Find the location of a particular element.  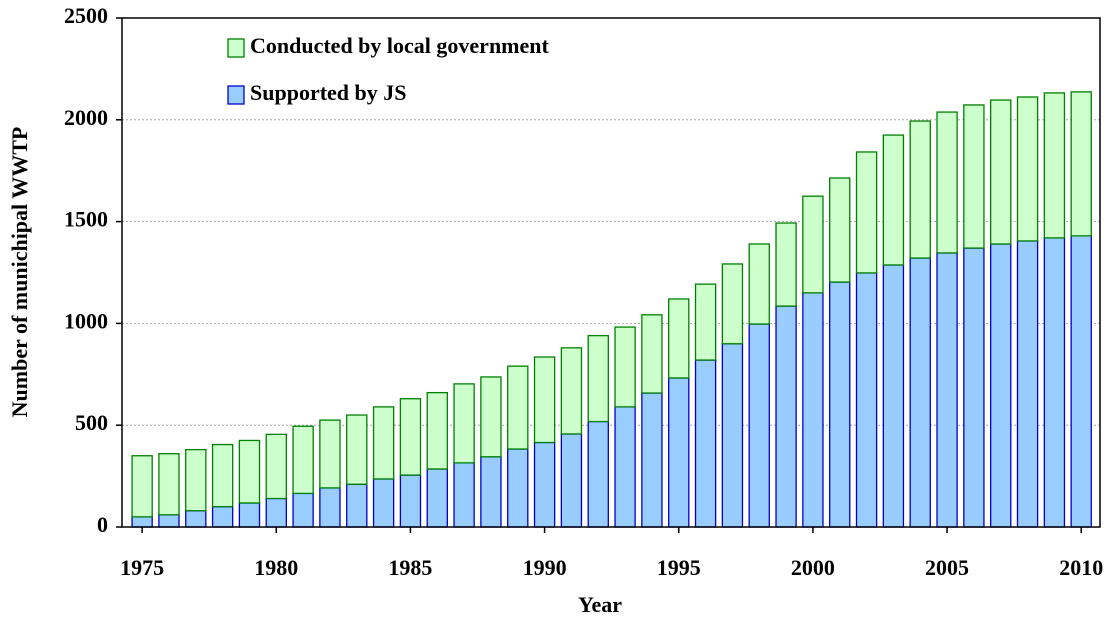

x-axis-label: Year is located at coordinates (600, 604).